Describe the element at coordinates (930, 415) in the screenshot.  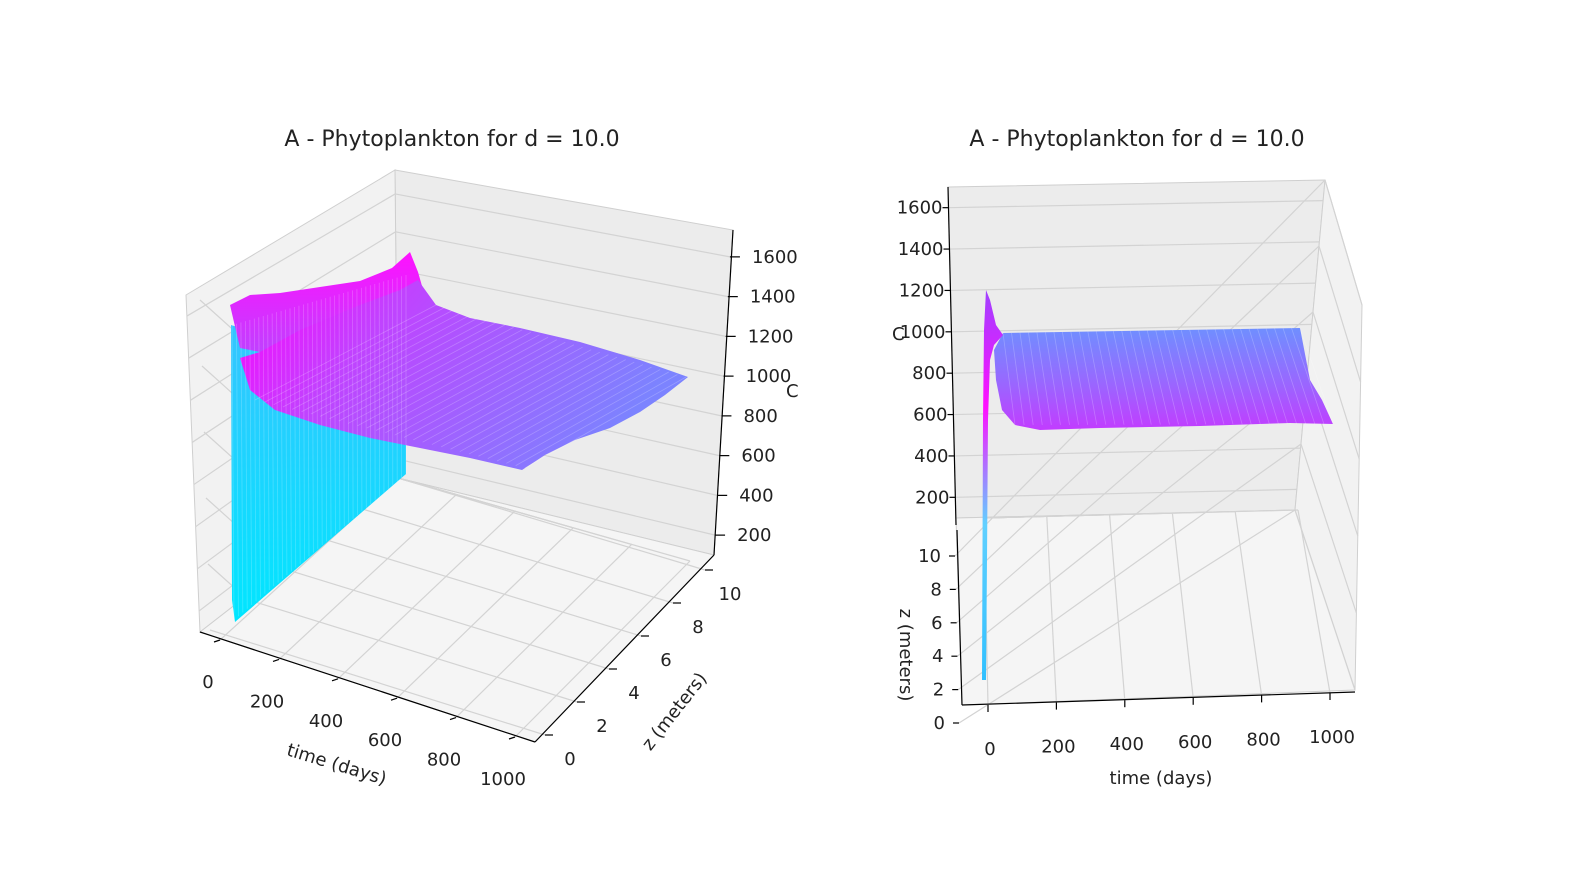
I see `chart1-z-tick-label: 600` at that location.